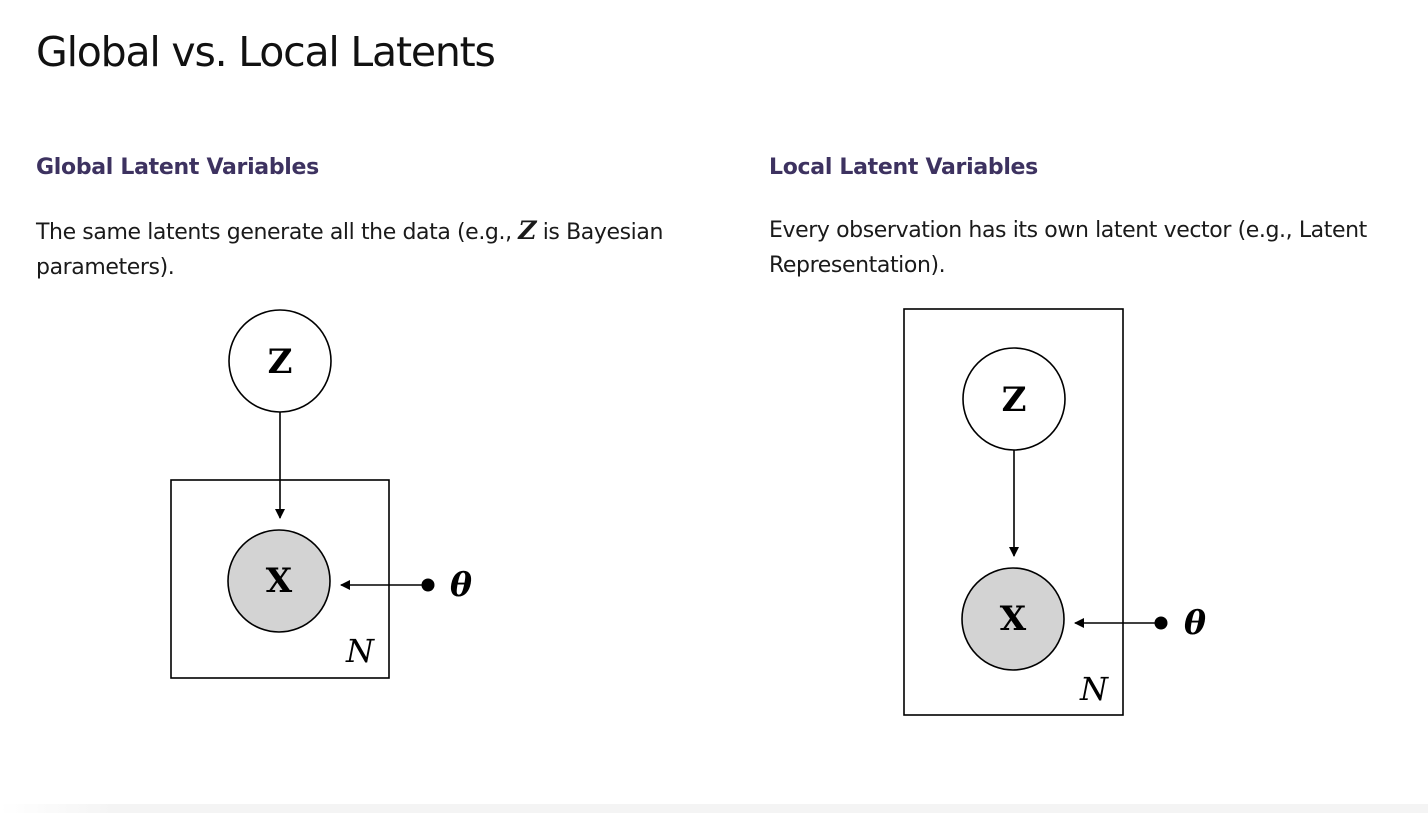 The height and width of the screenshot is (813, 1428). What do you see at coordinates (1014, 400) in the screenshot?
I see `local-latent-node-label: Z` at bounding box center [1014, 400].